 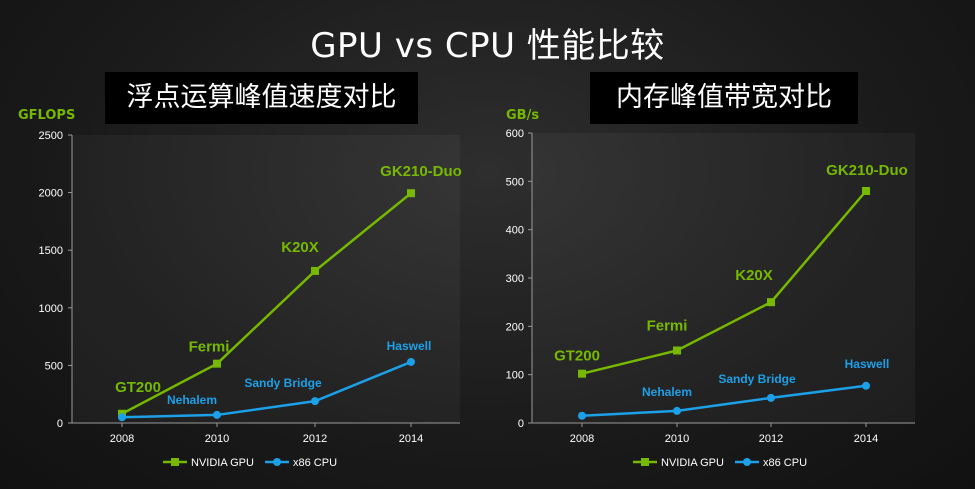 I want to click on y-tick-label: 1500, so click(x=51, y=251).